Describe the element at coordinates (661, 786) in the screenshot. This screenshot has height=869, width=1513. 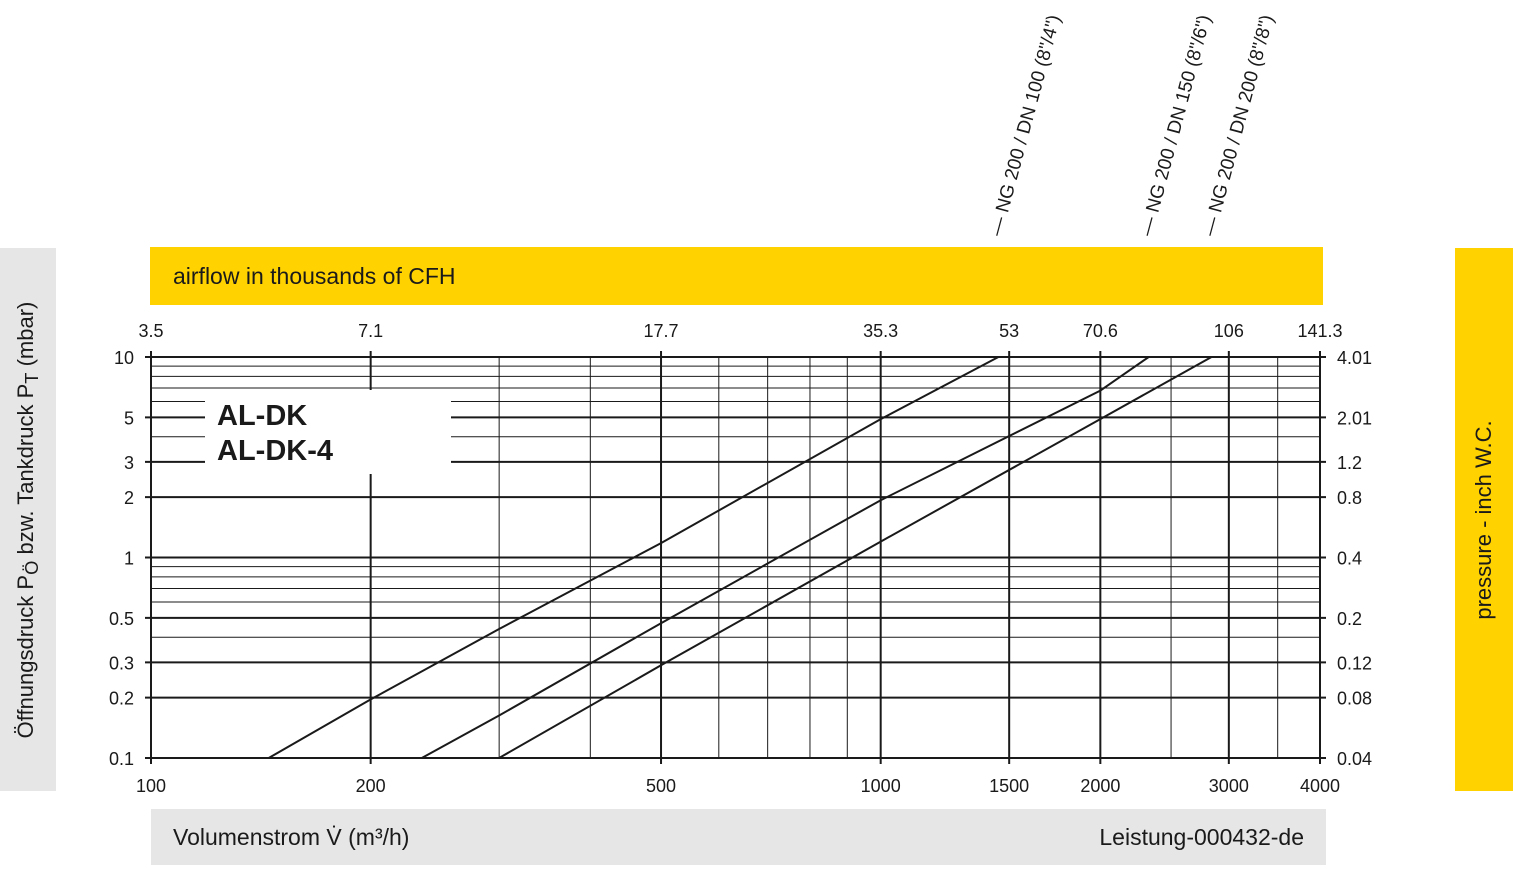
I see `x-tick-label: 500` at that location.